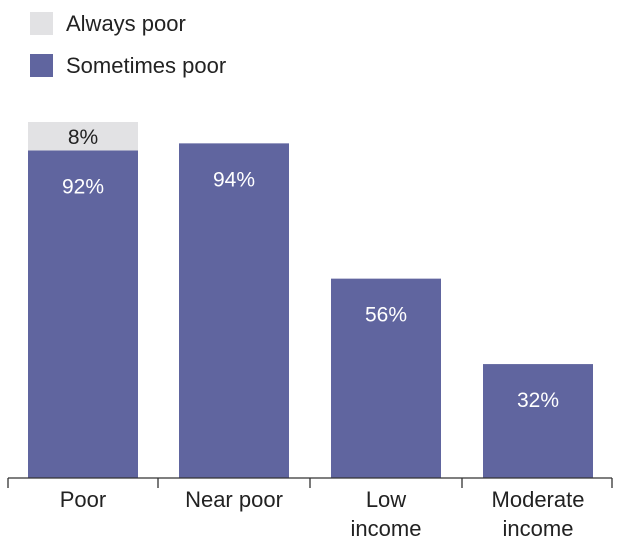  What do you see at coordinates (128, 44) in the screenshot?
I see `legend: Always poor Sometimes poor` at bounding box center [128, 44].